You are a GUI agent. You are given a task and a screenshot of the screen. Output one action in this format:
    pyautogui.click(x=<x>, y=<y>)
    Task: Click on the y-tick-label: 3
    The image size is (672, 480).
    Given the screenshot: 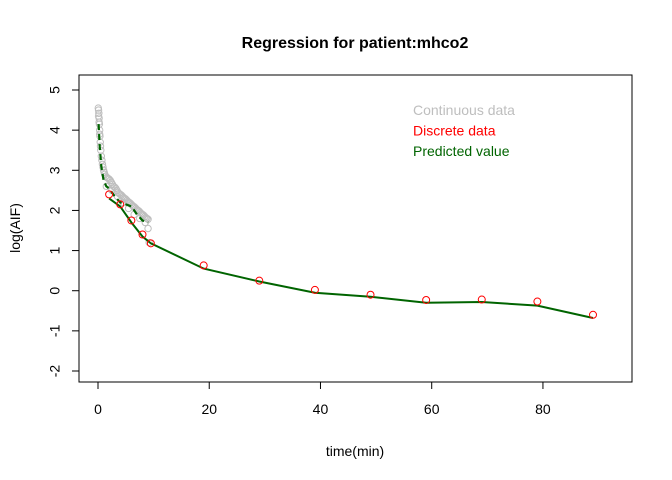 What is the action you would take?
    pyautogui.click(x=55, y=170)
    